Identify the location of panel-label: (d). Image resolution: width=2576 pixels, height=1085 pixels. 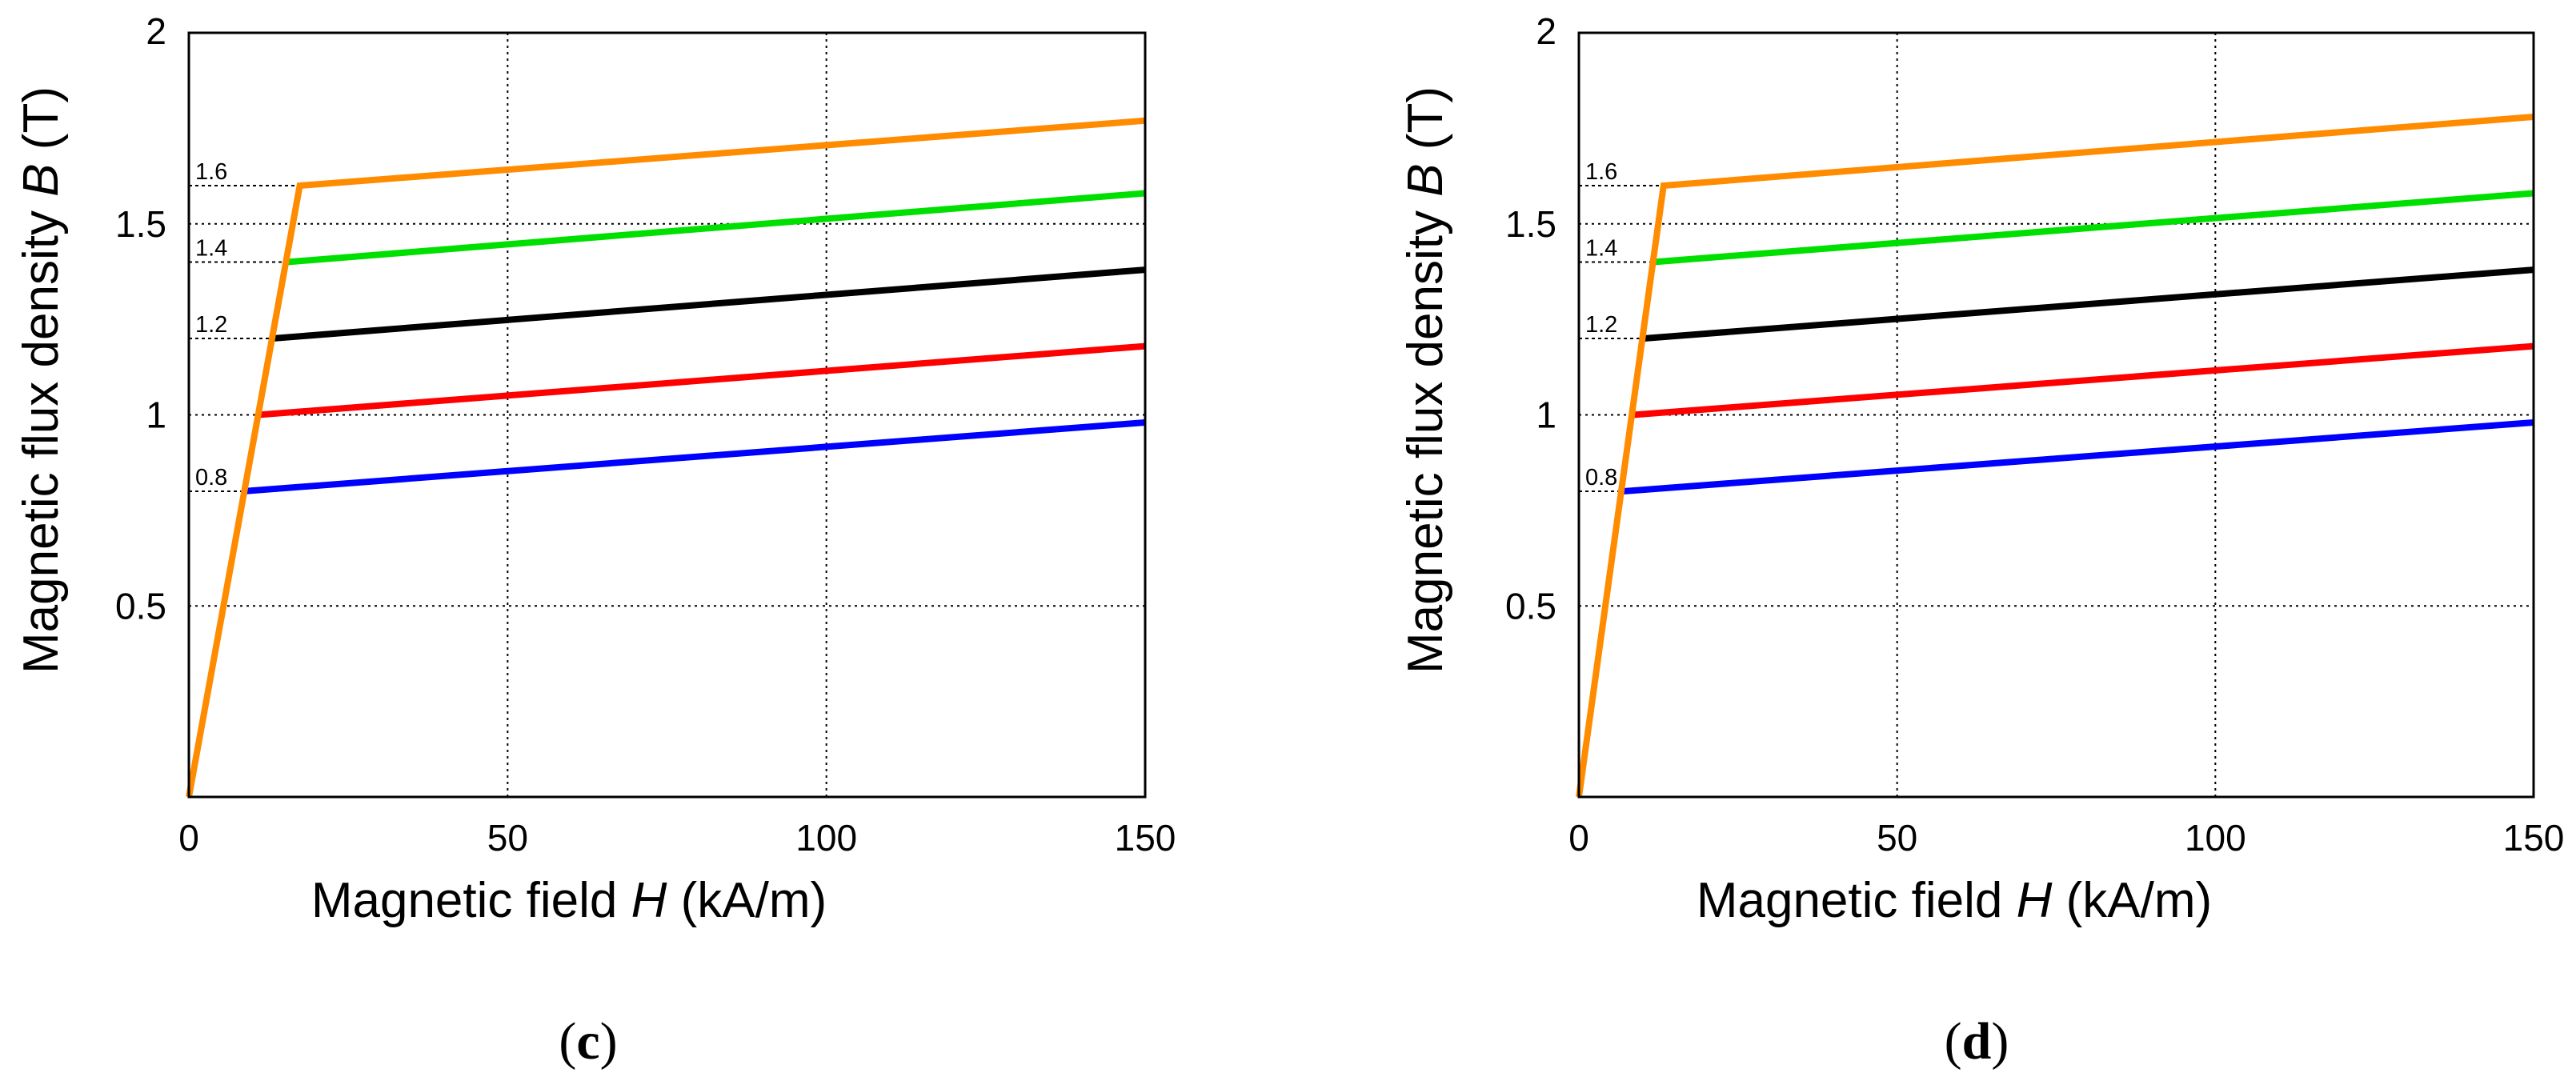
(1977, 1041).